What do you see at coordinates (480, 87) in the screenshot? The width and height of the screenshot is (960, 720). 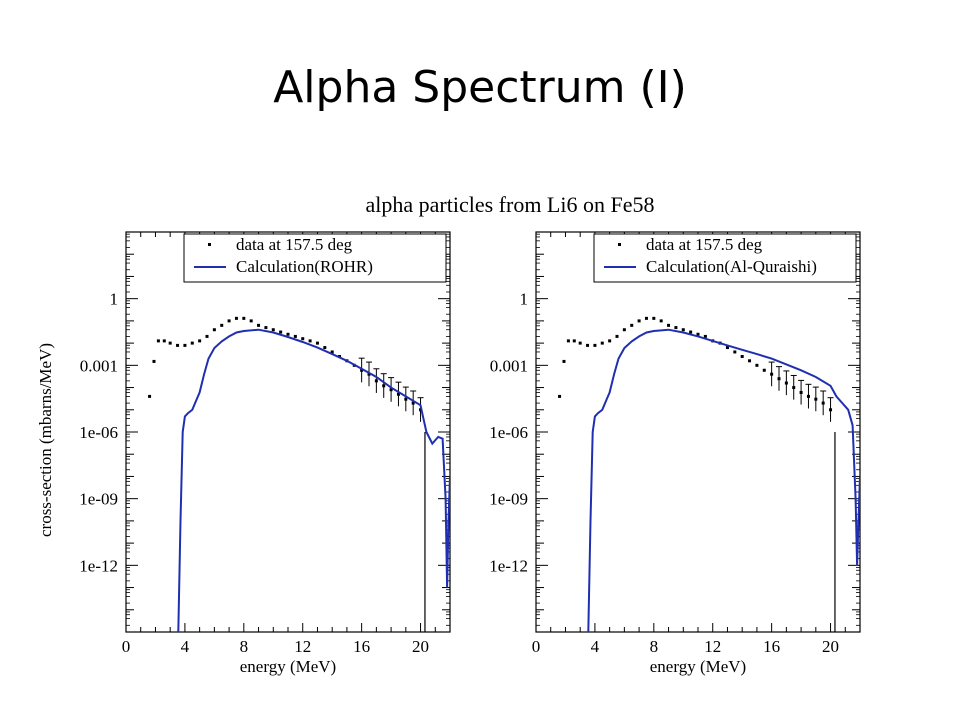 I see `slide-title: Alpha Spectrum (I)` at bounding box center [480, 87].